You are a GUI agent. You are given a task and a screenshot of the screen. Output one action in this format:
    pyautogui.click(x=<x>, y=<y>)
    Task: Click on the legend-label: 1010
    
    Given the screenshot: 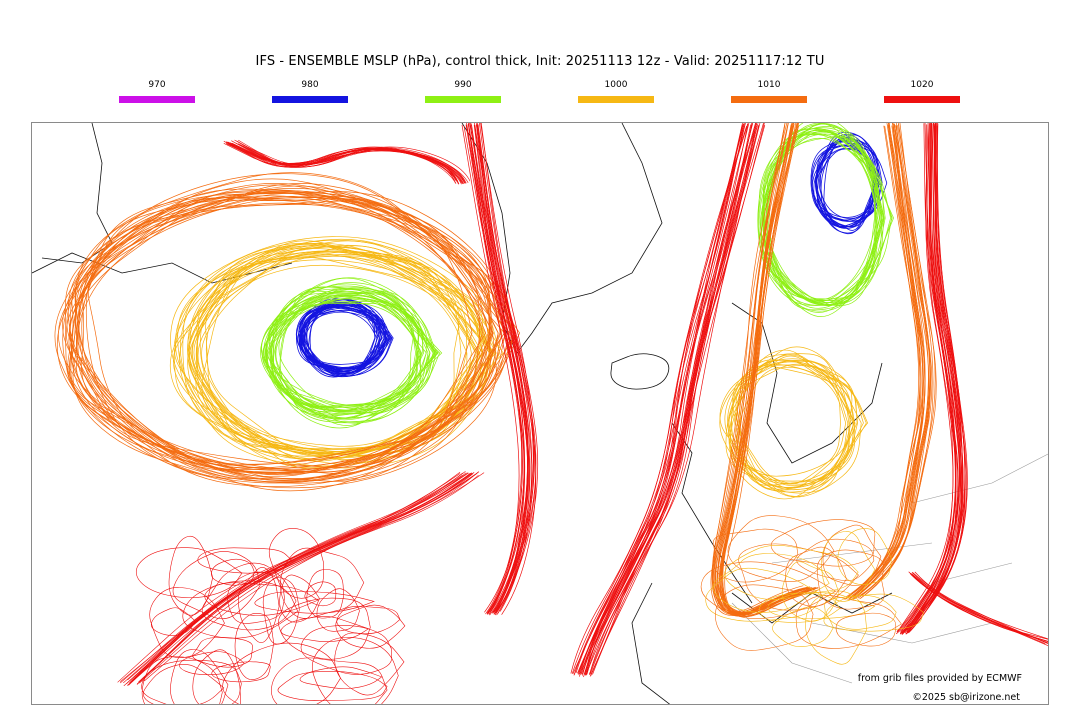 What is the action you would take?
    pyautogui.click(x=769, y=85)
    